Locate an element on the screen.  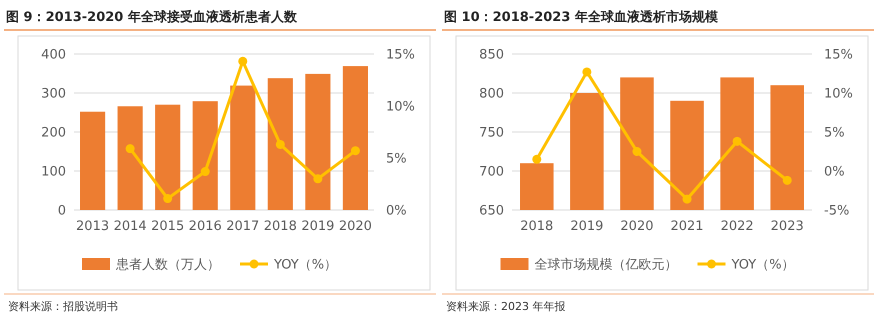
chart-title: 图 10：2018-2023 年全球血液透析市场规模 is located at coordinates (581, 17).